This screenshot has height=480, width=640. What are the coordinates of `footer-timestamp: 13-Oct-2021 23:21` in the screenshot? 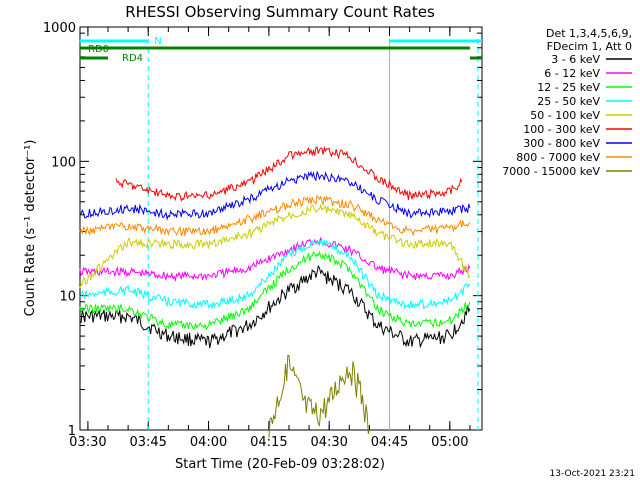 It's located at (592, 474).